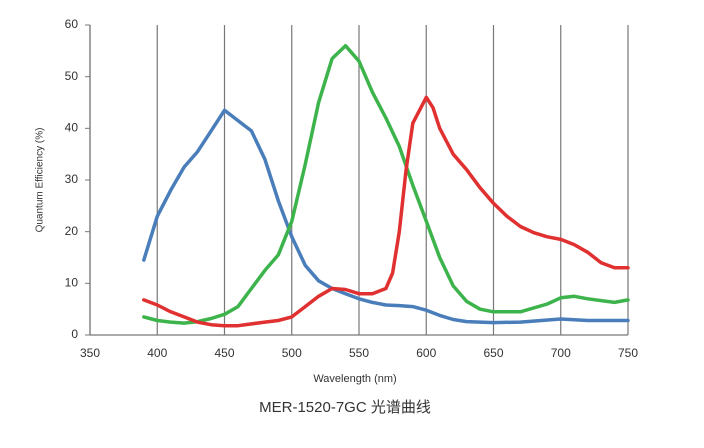  I want to click on x-tick-label: 350, so click(90, 353).